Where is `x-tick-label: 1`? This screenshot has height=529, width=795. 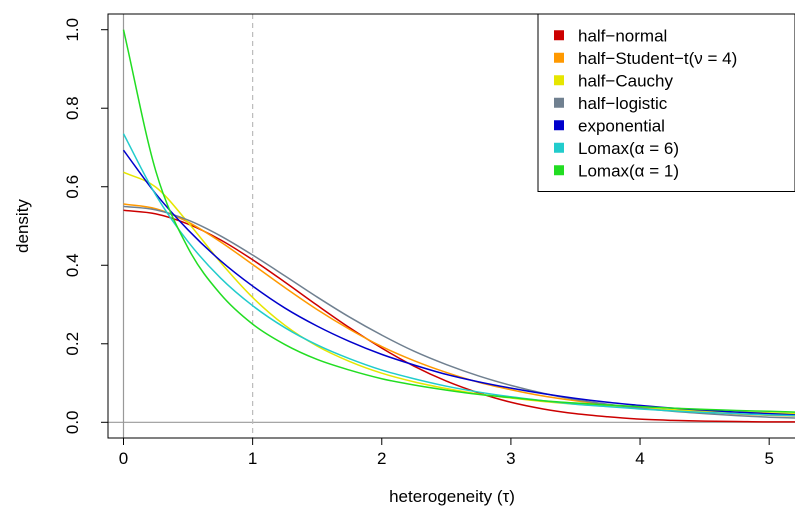 x-tick-label: 1 is located at coordinates (252, 458).